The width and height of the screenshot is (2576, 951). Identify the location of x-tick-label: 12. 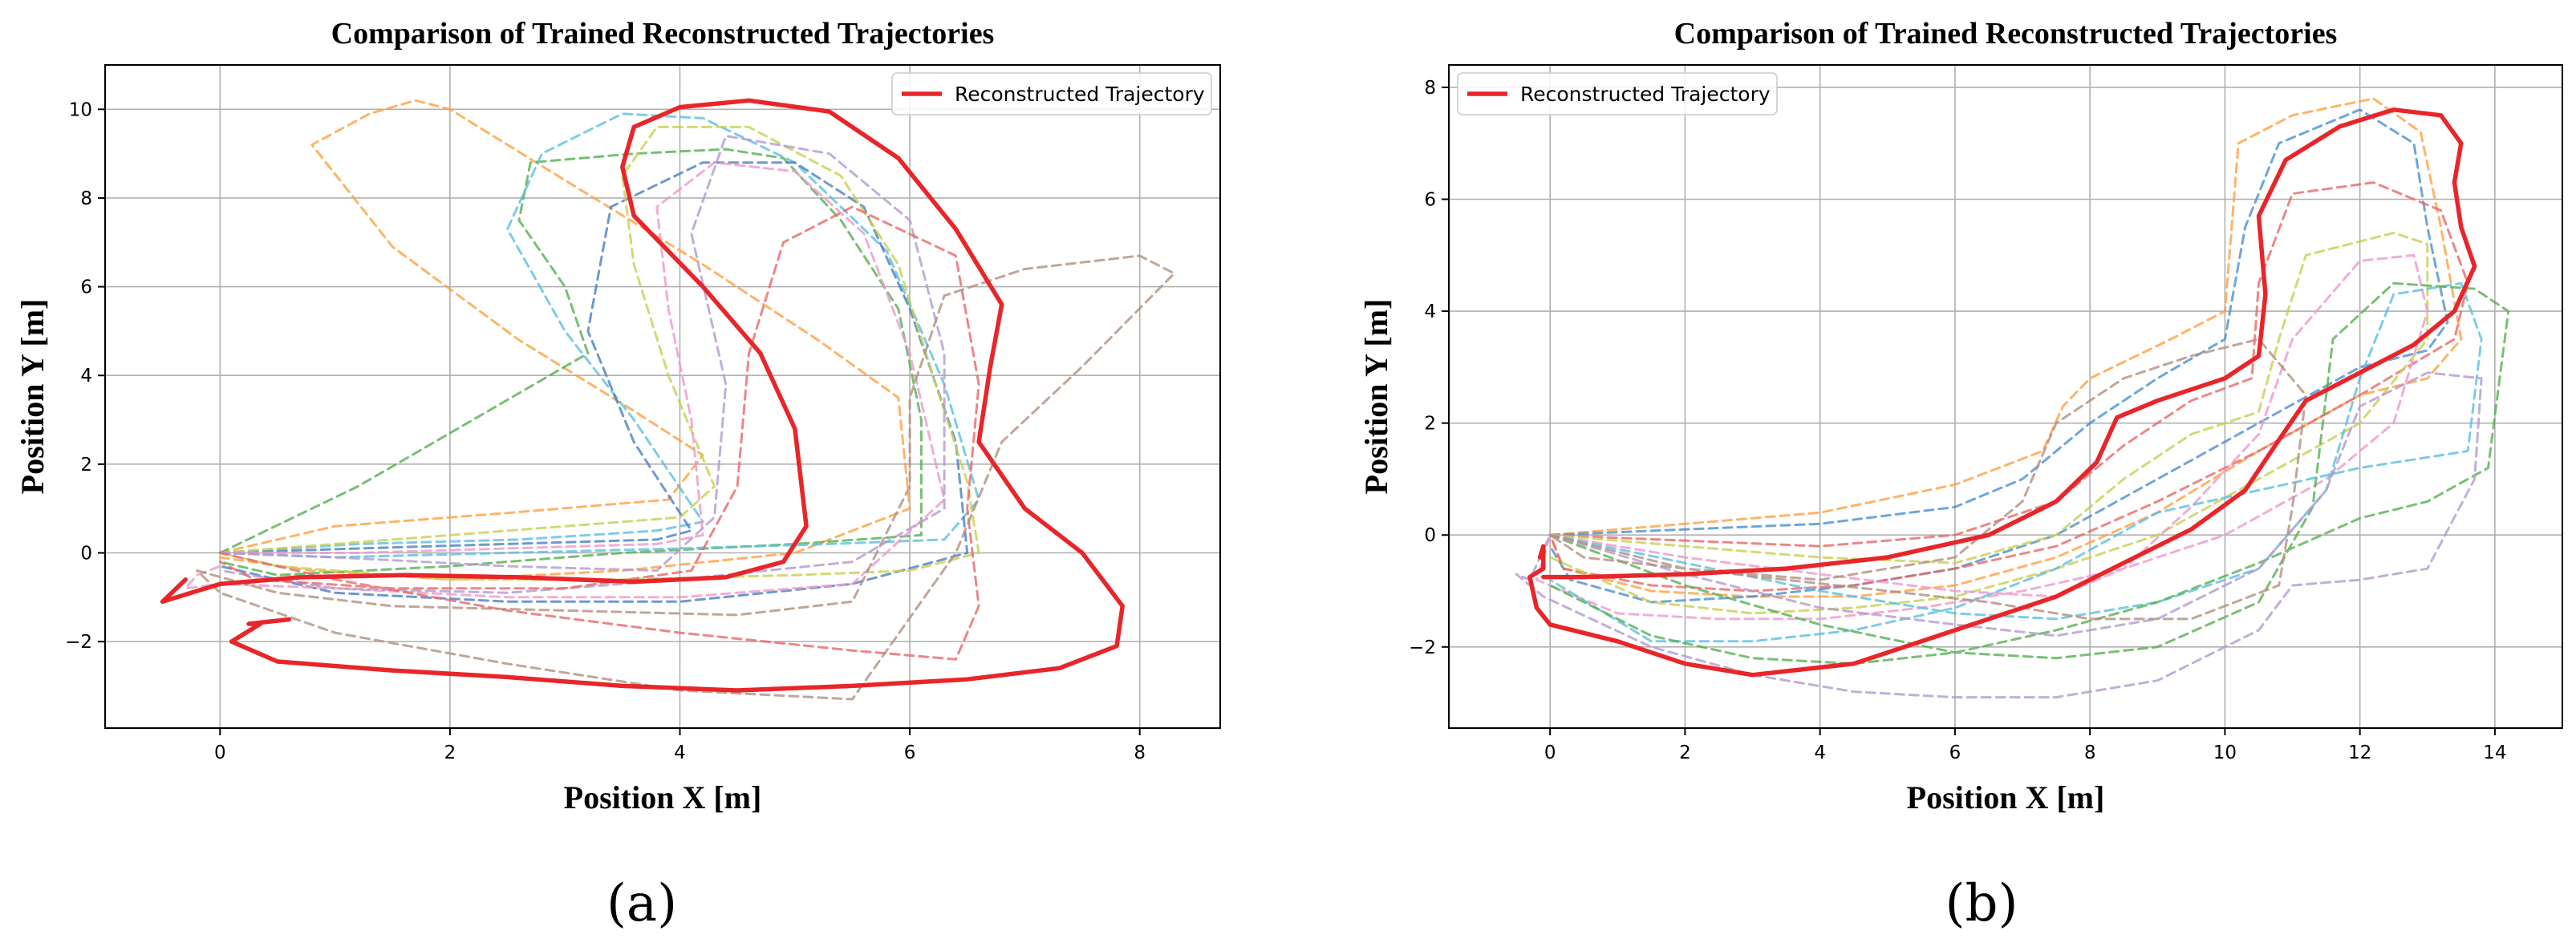
(2359, 753).